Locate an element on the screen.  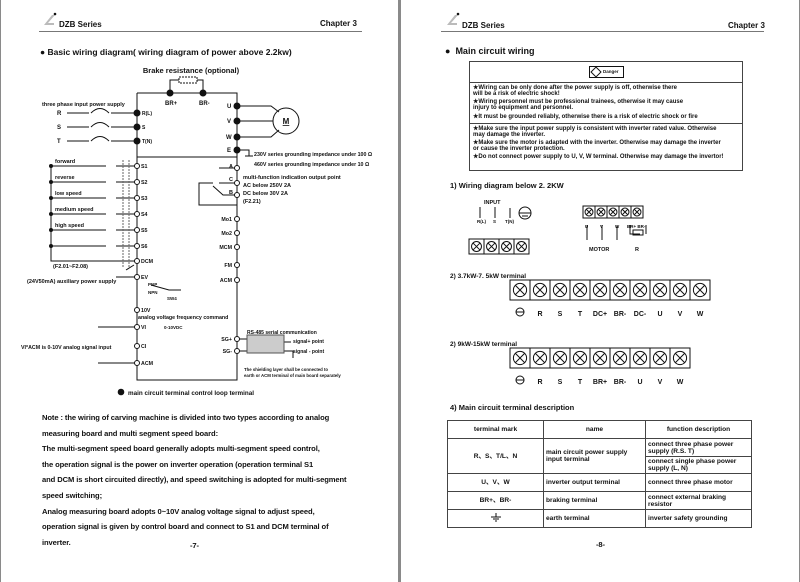
warning-icon is located at coordinates (596, 72).